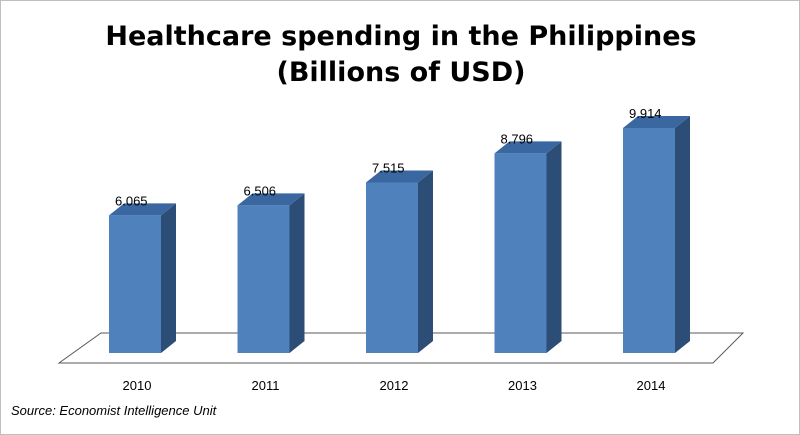 The width and height of the screenshot is (800, 435). Describe the element at coordinates (114, 410) in the screenshot. I see `source-note: Source: Economist Intelligence Unit` at that location.